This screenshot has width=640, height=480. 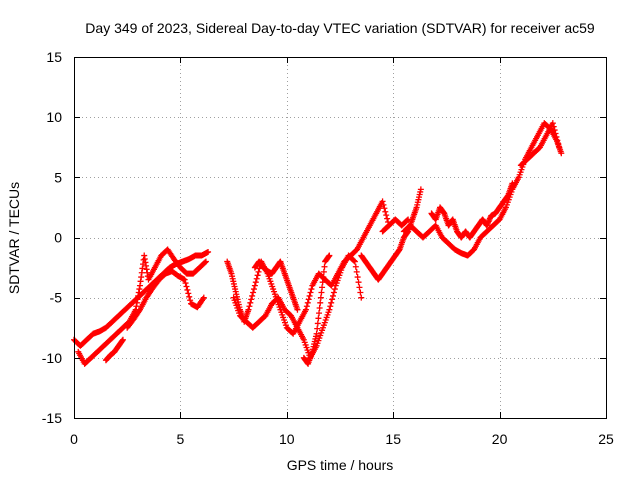 What do you see at coordinates (56, 298) in the screenshot?
I see `y-tick-label: -5` at bounding box center [56, 298].